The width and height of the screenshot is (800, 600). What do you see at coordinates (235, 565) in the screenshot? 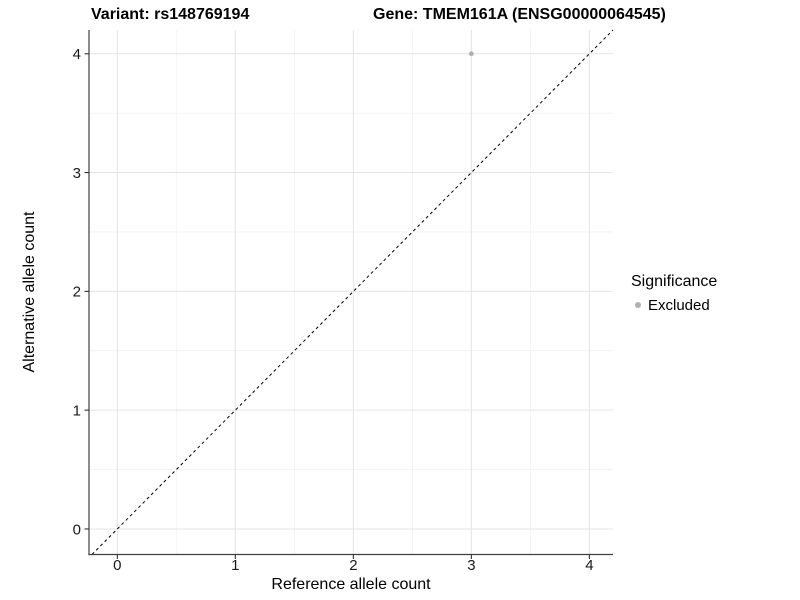
I see `x-tick-label: 1` at bounding box center [235, 565].